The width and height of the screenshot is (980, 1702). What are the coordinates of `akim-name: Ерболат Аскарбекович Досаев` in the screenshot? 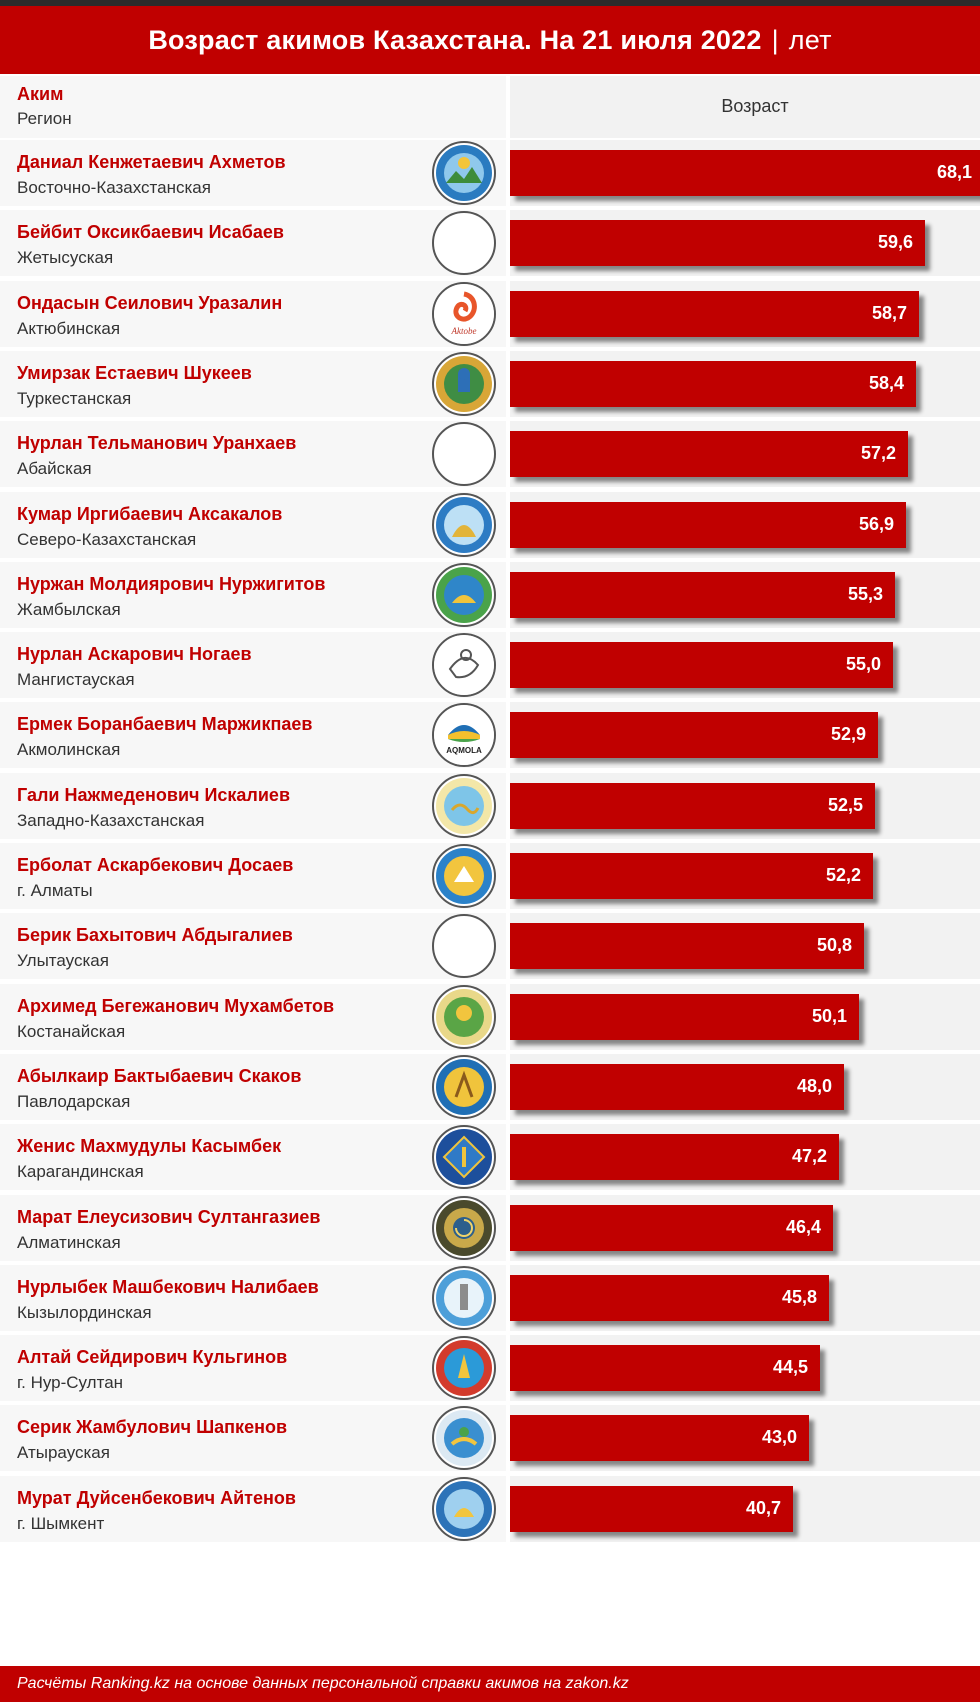 It's located at (155, 865).